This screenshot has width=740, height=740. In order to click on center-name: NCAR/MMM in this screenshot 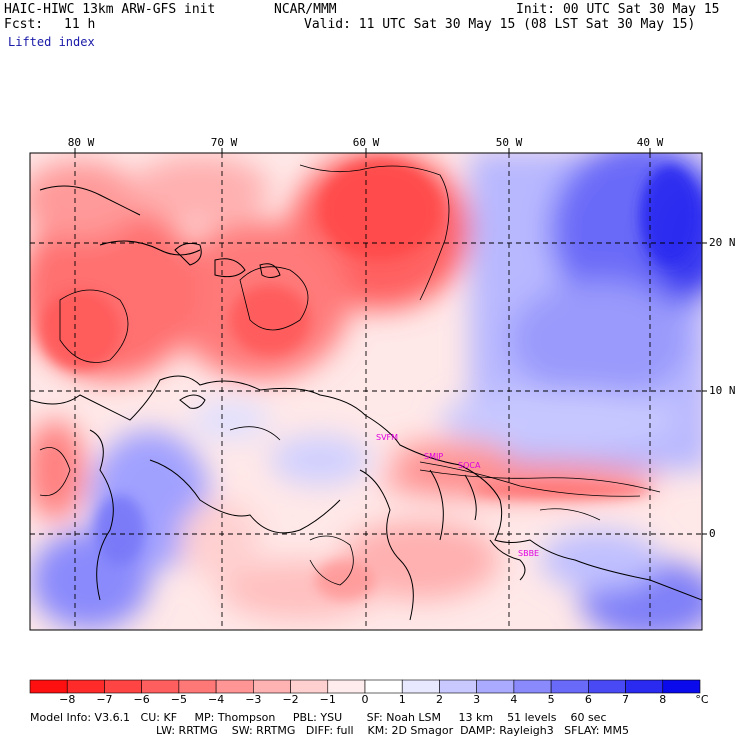, I will do `click(305, 9)`.